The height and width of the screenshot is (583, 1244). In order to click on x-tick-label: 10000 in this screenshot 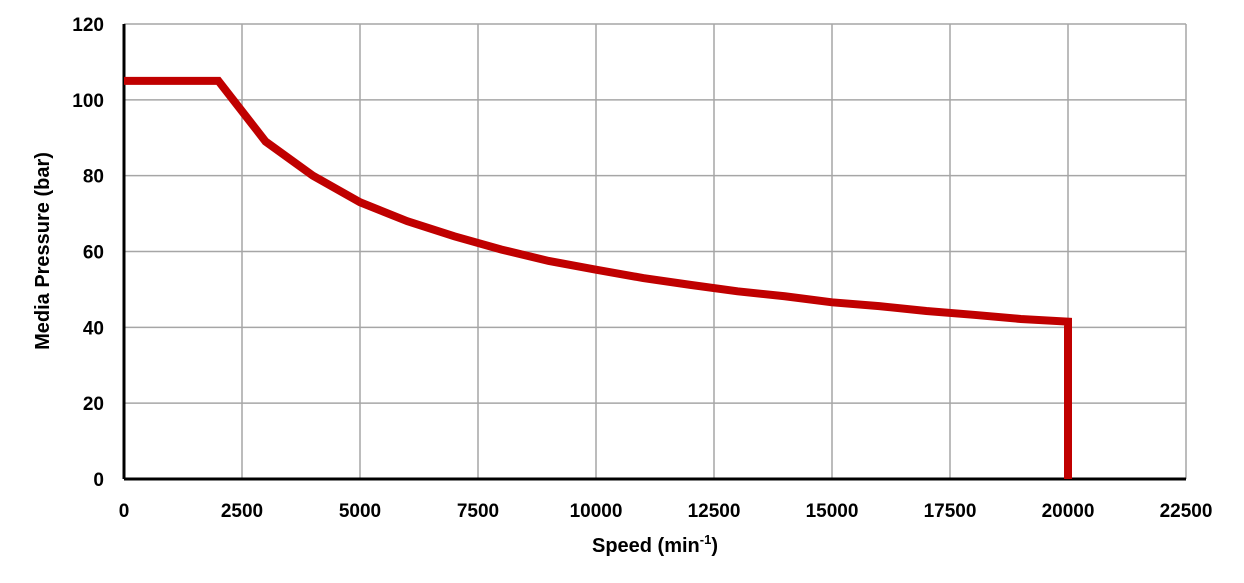, I will do `click(596, 511)`.